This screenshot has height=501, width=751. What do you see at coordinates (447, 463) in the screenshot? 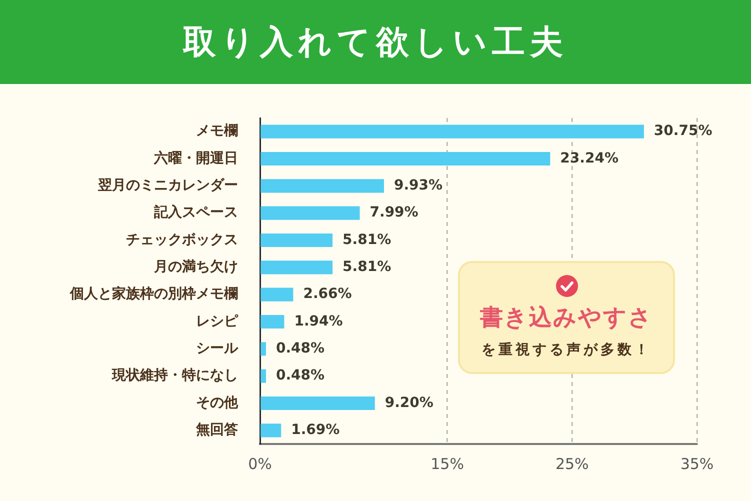
I see `x-tick-label: 15%` at bounding box center [447, 463].